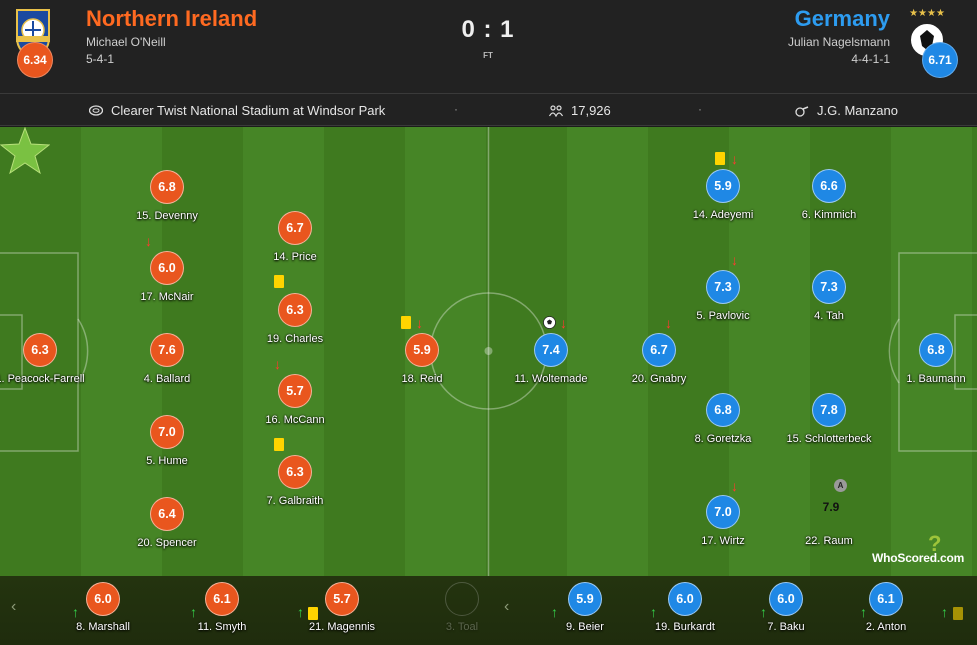  I want to click on whoscored-question-icon: ?, so click(935, 543).